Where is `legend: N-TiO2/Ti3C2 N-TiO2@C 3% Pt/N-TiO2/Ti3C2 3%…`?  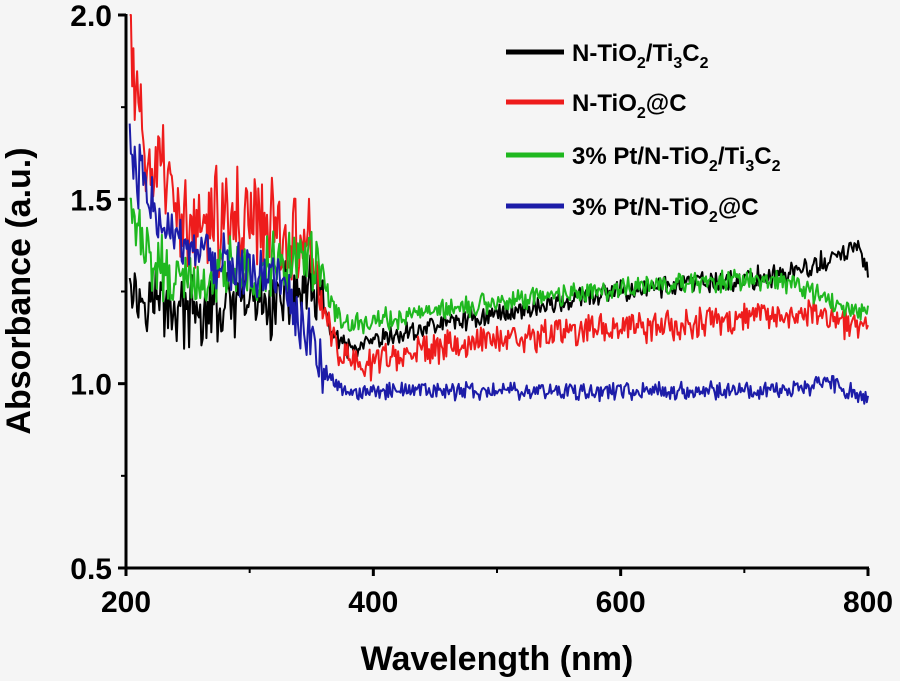
legend: N-TiO2/Ti3C2 N-TiO2@C 3% Pt/N-TiO2/Ti3C2 3%… is located at coordinates (643, 133).